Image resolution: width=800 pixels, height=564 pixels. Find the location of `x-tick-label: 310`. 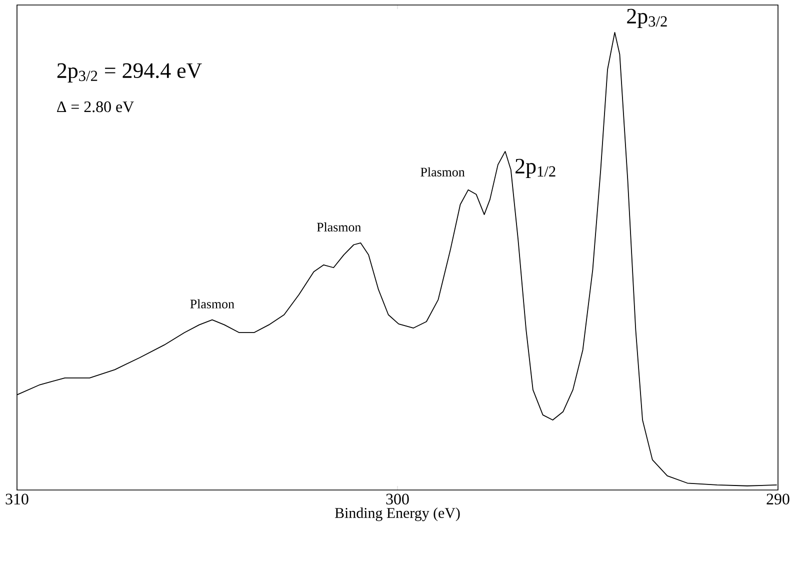

x-tick-label: 310 is located at coordinates (17, 499).